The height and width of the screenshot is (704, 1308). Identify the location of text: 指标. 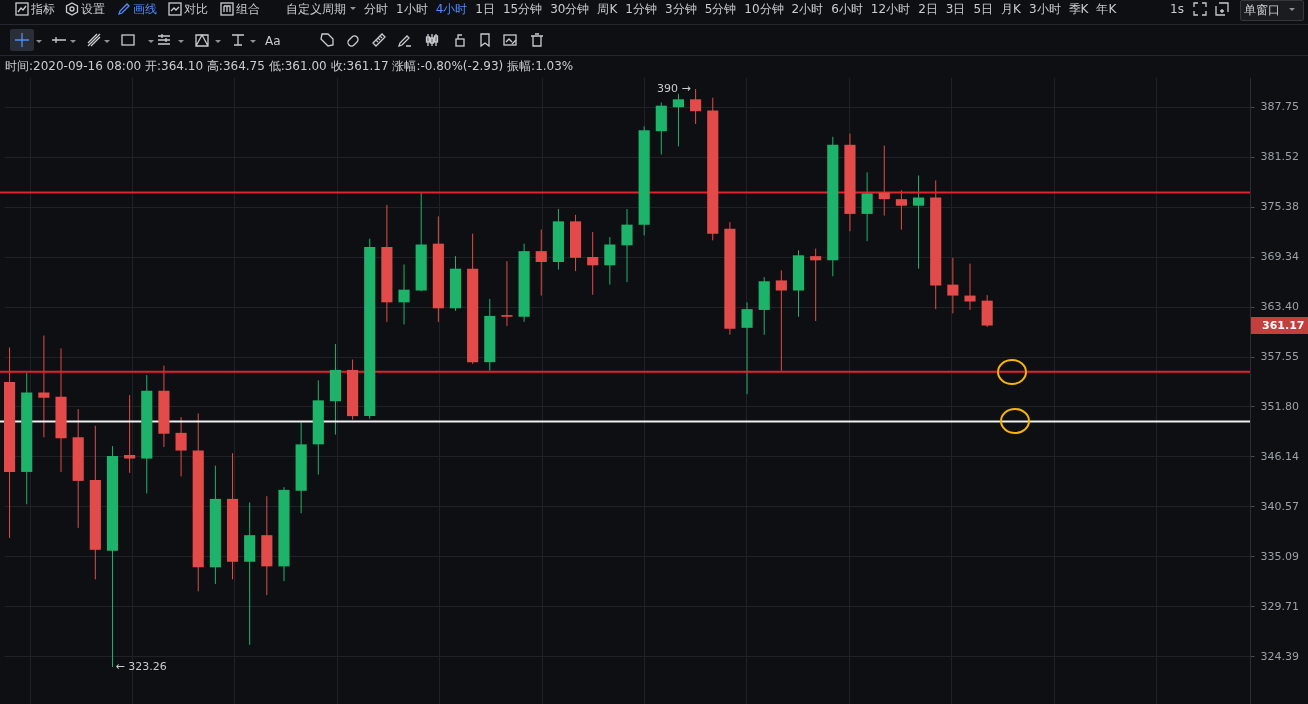
(43, 9).